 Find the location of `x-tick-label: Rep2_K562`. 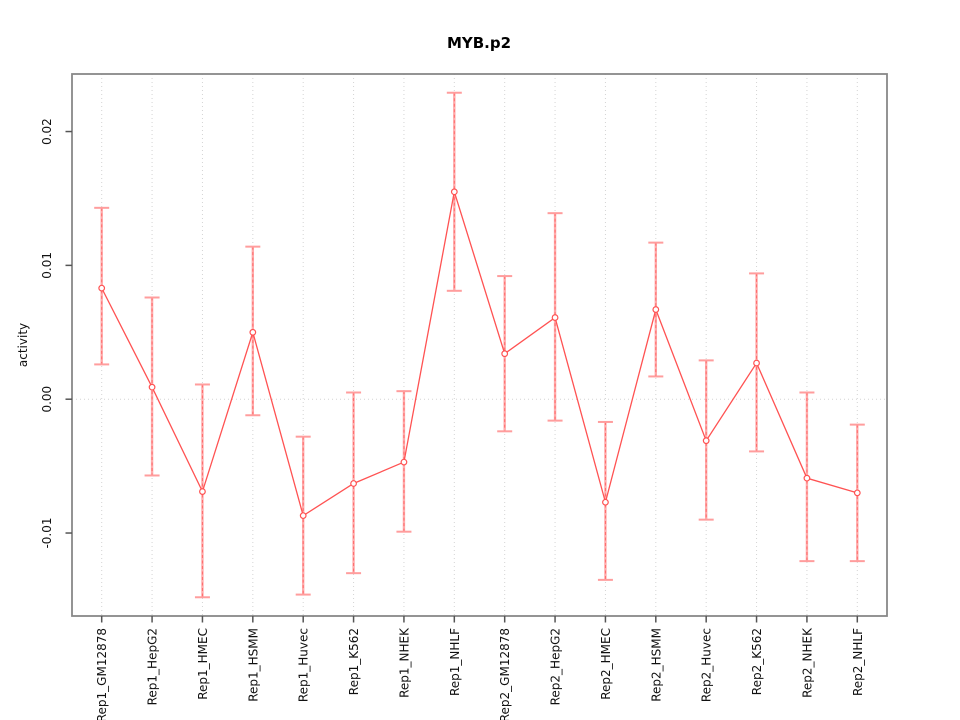

x-tick-label: Rep2_K562 is located at coordinates (757, 661).